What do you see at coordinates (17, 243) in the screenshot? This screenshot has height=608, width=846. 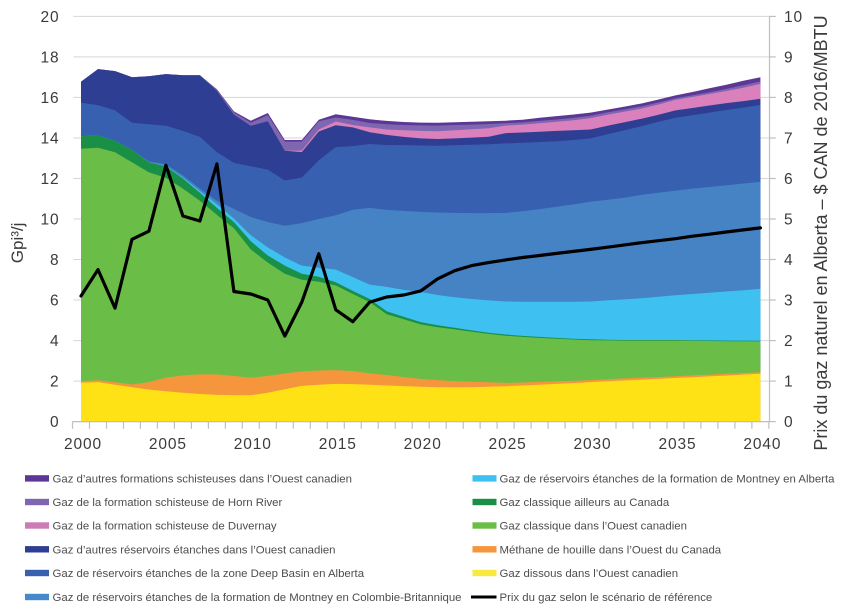 I see `svg-text: Gpi³/j` at bounding box center [17, 243].